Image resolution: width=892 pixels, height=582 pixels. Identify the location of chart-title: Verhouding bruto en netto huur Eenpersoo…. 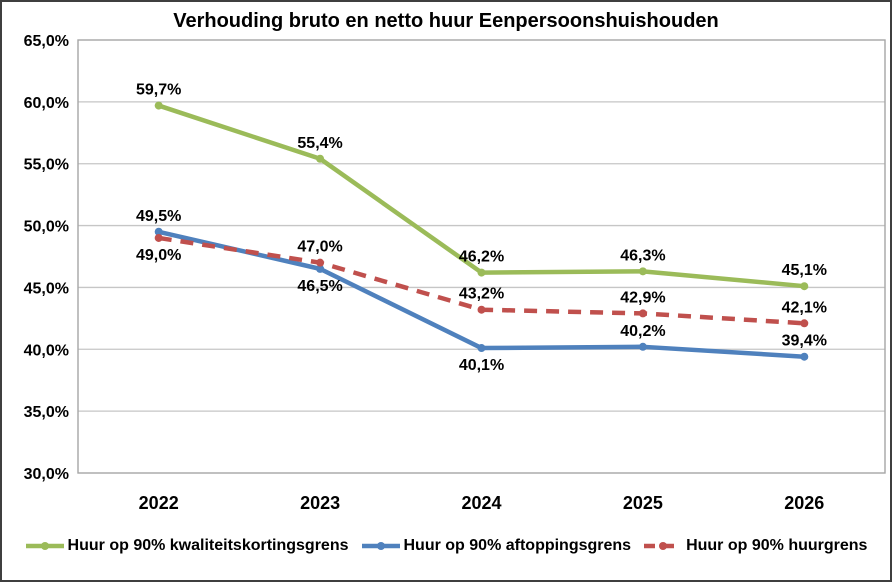
(446, 21).